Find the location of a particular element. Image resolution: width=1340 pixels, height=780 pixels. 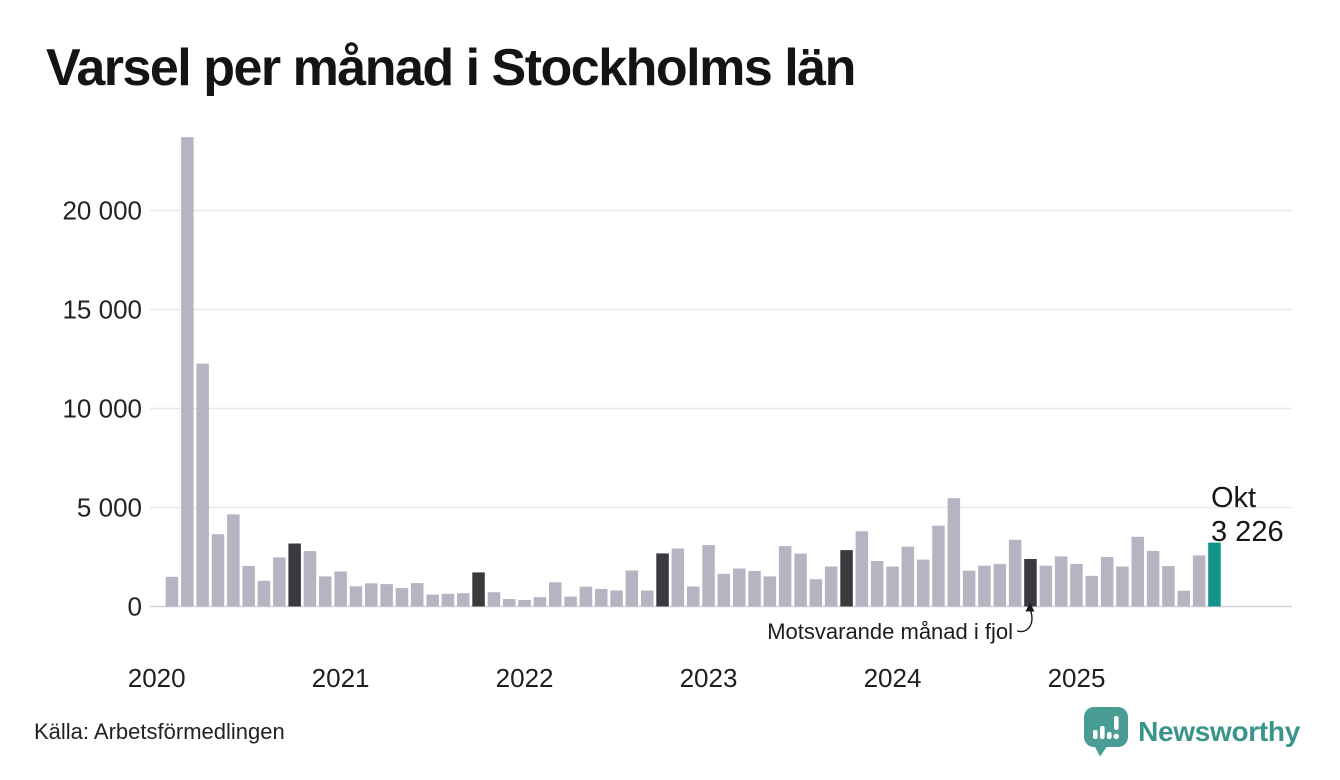

y-axis-tick-label: 15 000 is located at coordinates (102, 310).